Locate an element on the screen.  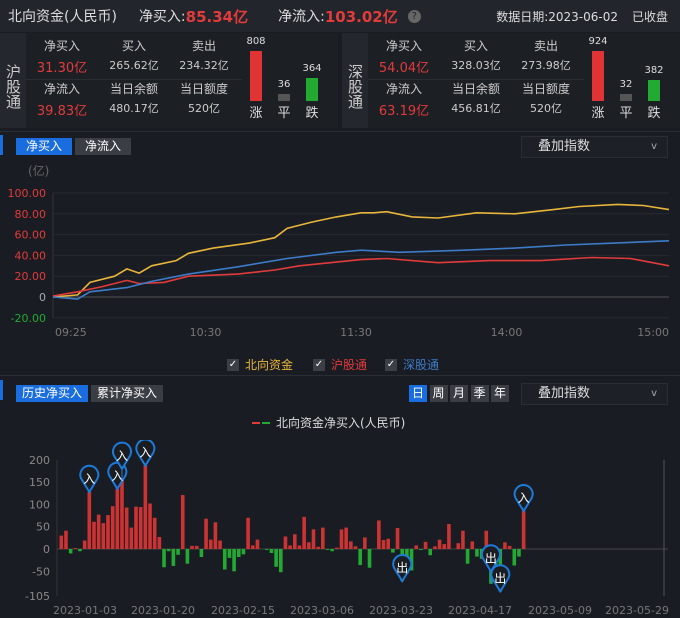
net-buy-label: 净买入: is located at coordinates (162, 17).